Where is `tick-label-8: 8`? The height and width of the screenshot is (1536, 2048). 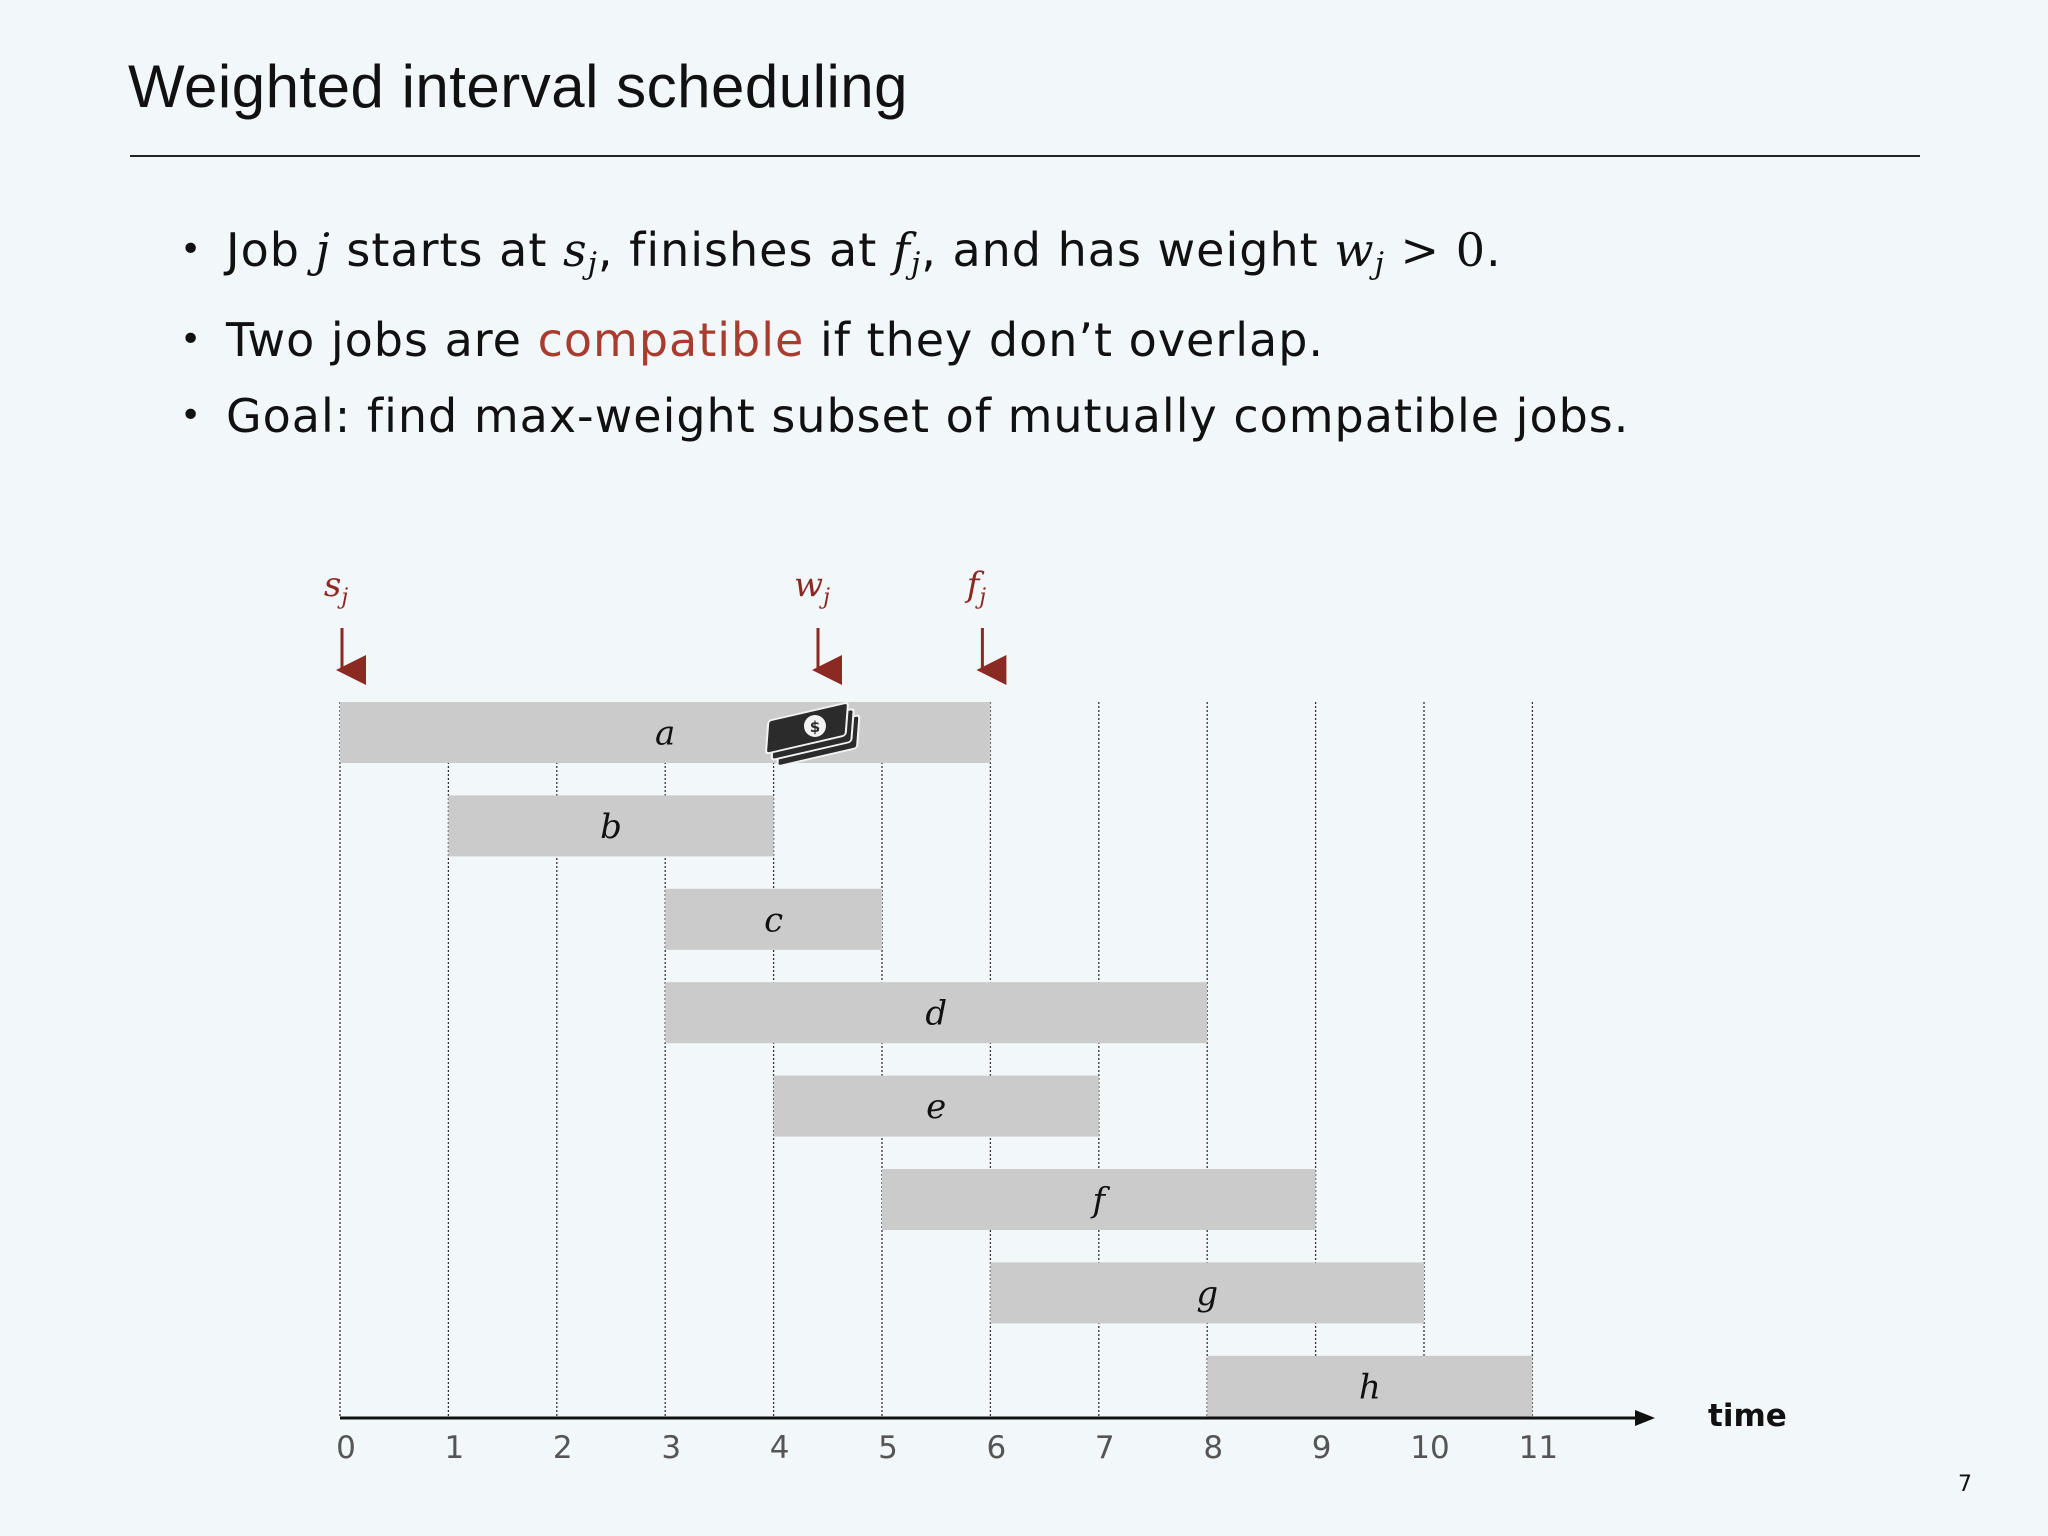 tick-label-8: 8 is located at coordinates (1213, 1448).